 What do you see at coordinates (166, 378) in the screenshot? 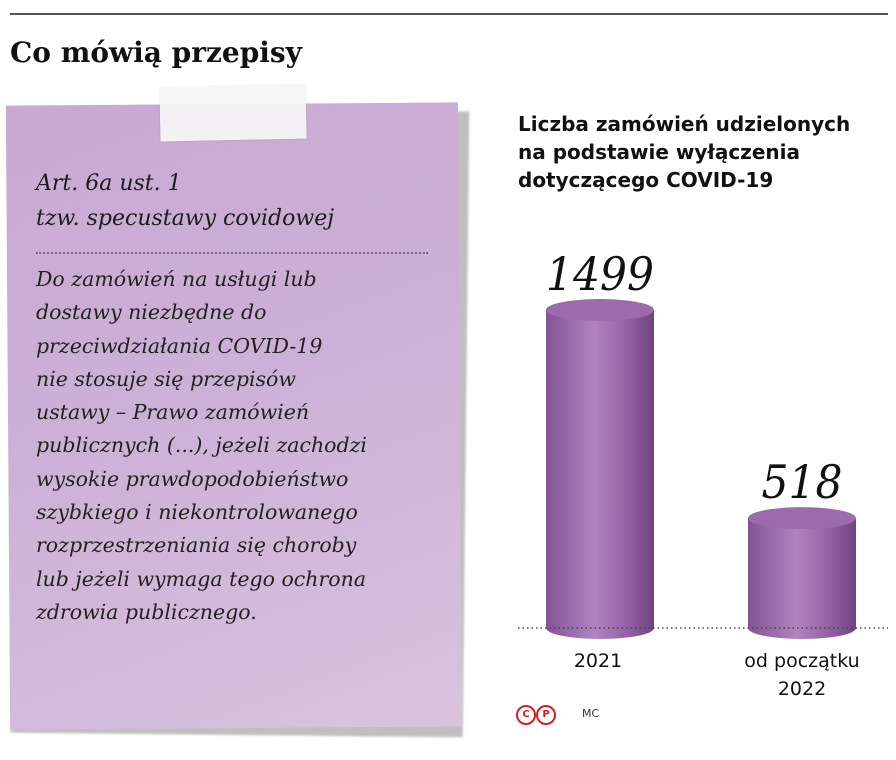
I see `note-body-line: nie stosuje się przepisów` at bounding box center [166, 378].